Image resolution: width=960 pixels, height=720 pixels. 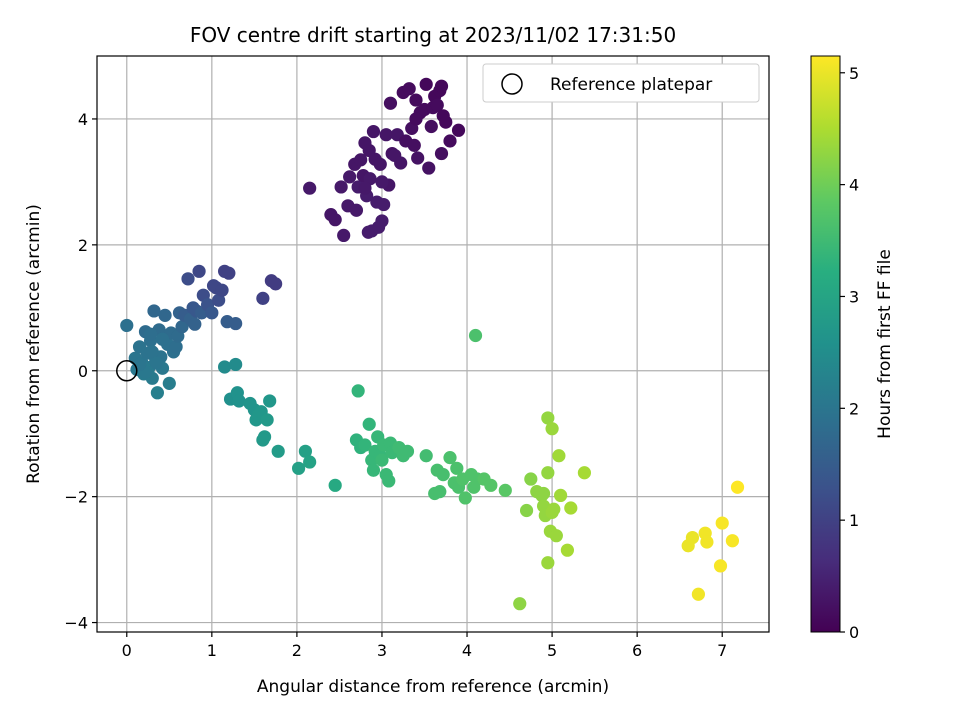 I want to click on colorbar: 0 1 2 3 4 5 Hours from first FF file, so click(x=852, y=348).